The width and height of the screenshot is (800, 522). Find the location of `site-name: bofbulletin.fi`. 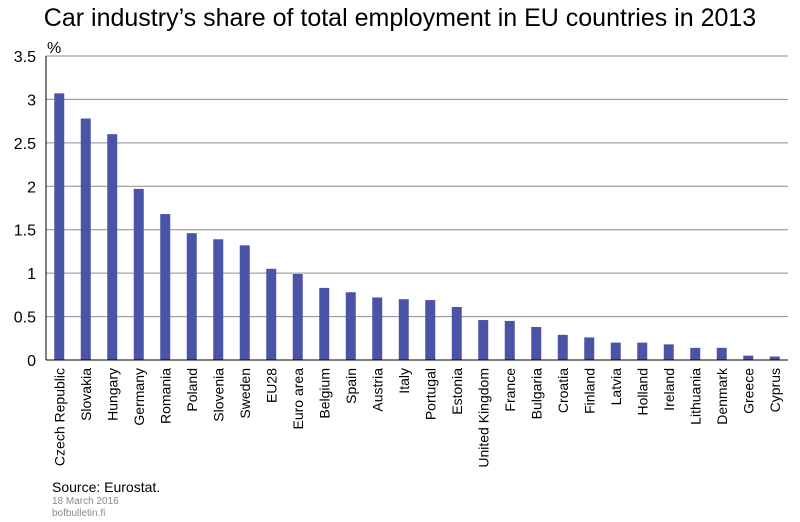

site-name: bofbulletin.fi is located at coordinates (79, 513).